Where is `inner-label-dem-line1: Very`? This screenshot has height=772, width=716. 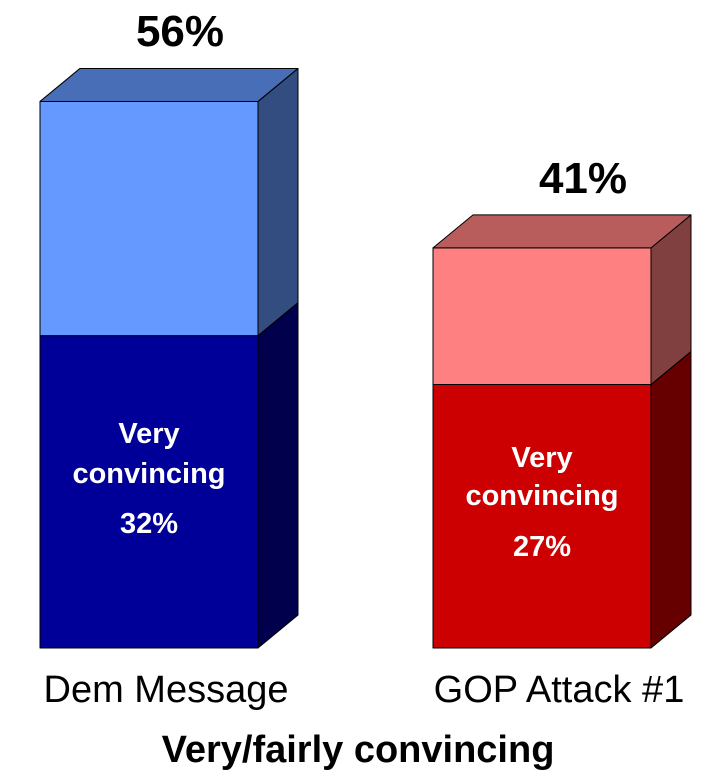
inner-label-dem-line1: Very is located at coordinates (148, 434).